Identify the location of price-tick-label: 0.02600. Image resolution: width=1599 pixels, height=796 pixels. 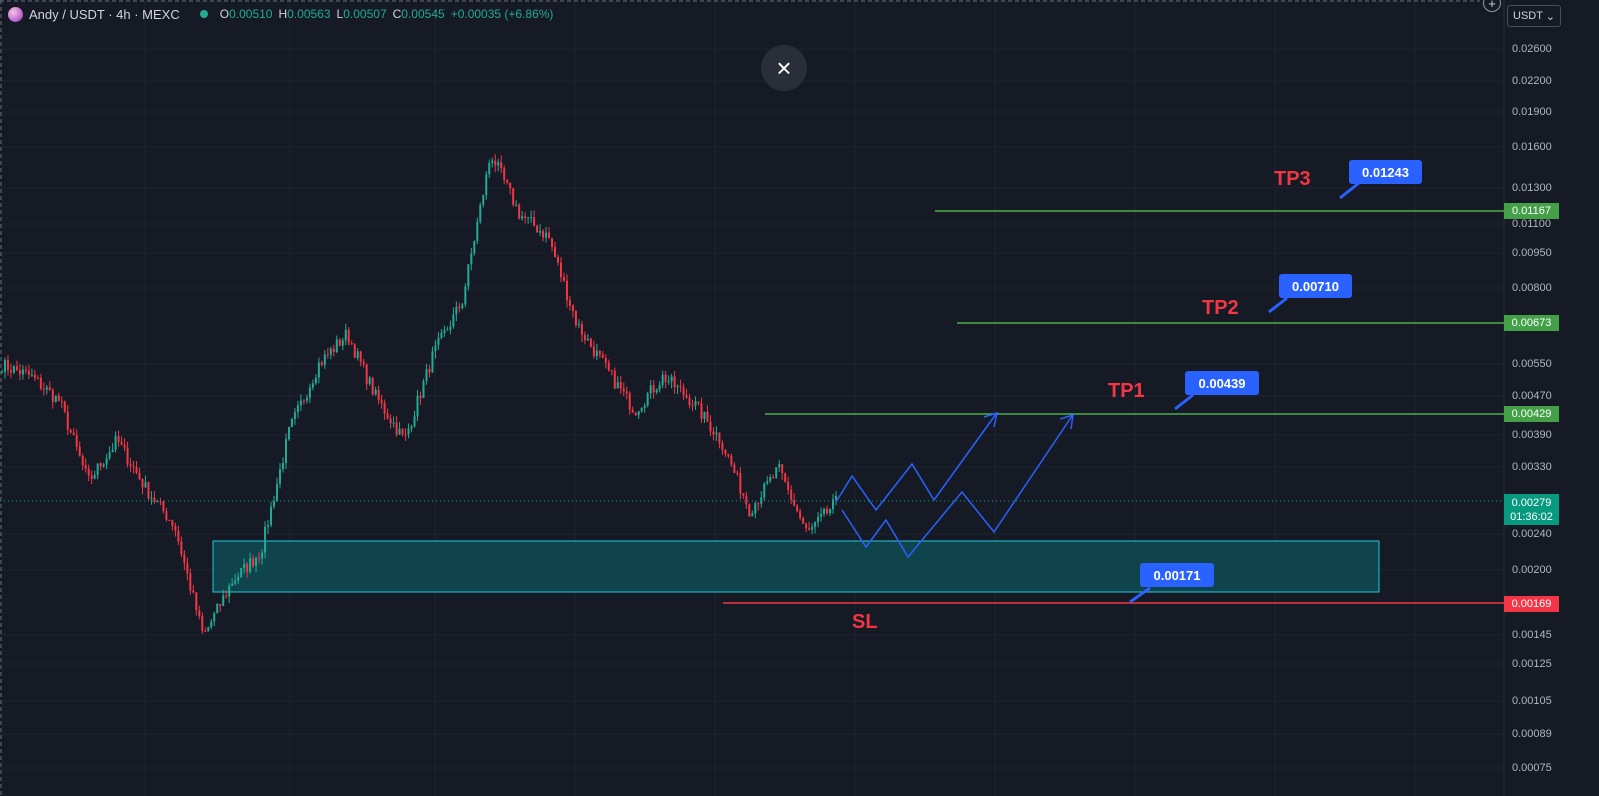
(1532, 49).